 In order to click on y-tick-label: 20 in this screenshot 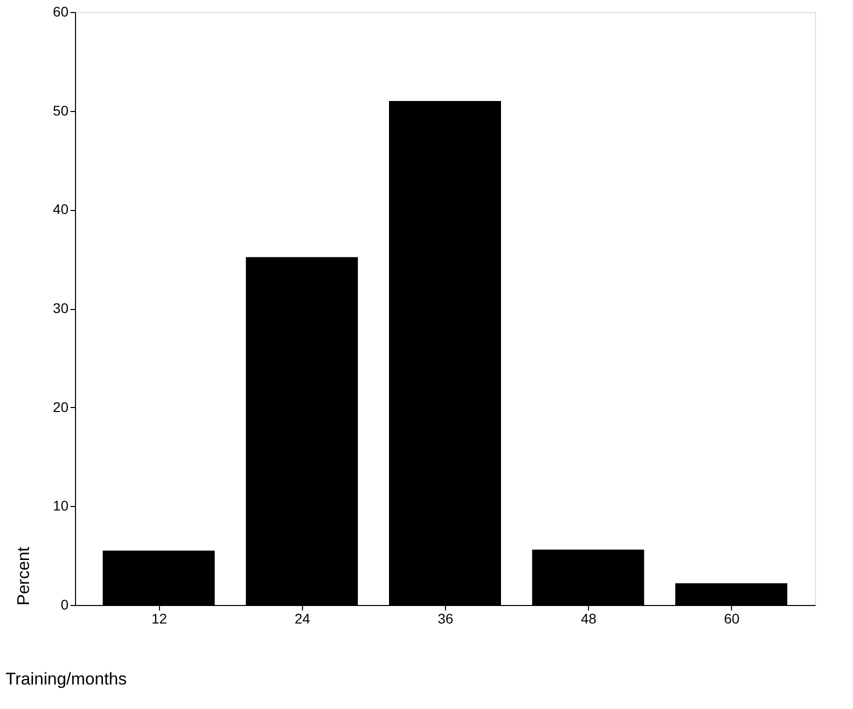, I will do `click(60, 406)`.